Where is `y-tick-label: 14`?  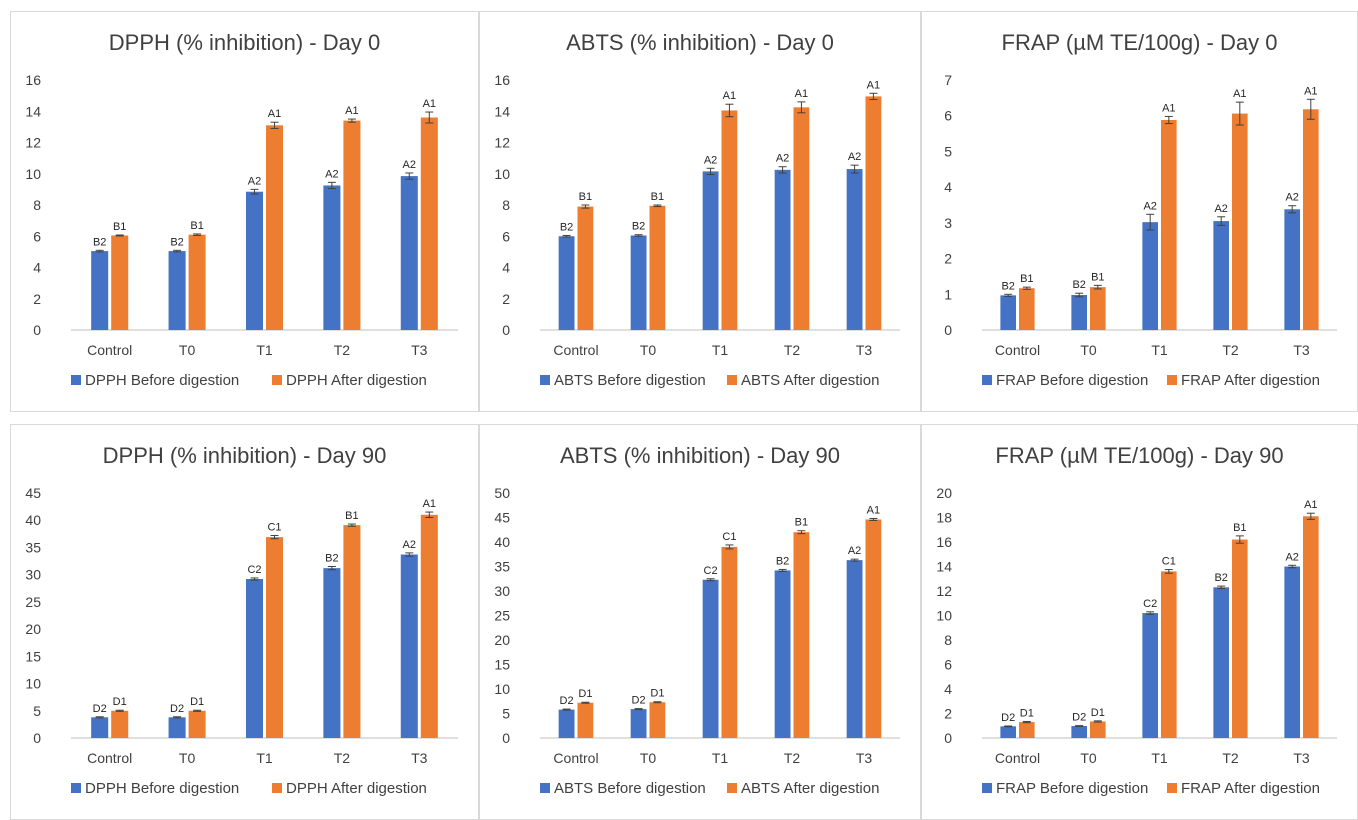
y-tick-label: 14 is located at coordinates (944, 567).